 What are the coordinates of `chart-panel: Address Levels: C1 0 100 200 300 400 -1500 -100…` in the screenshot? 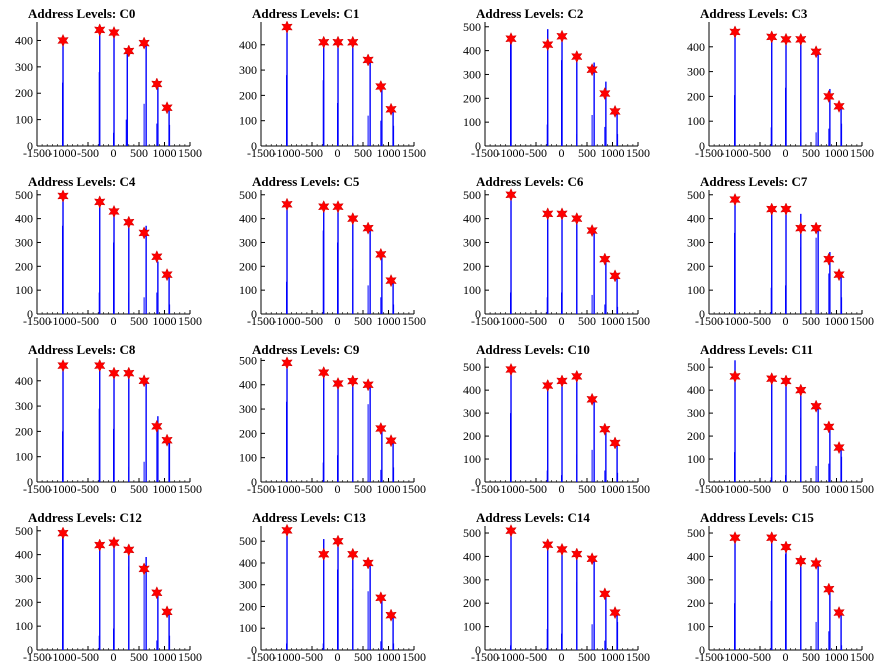 It's located at (336, 84).